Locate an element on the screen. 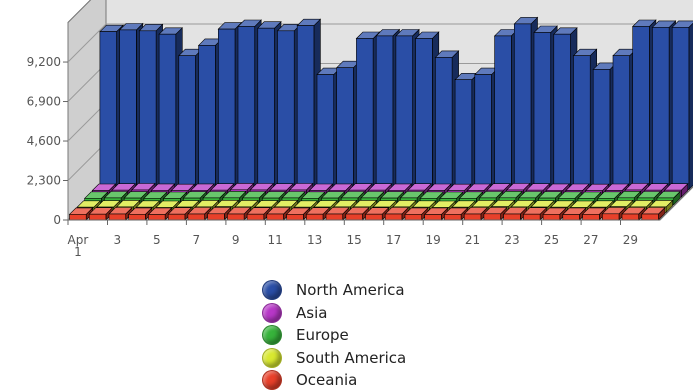 The width and height of the screenshot is (693, 392). legend-swatch-north-america is located at coordinates (272, 290).